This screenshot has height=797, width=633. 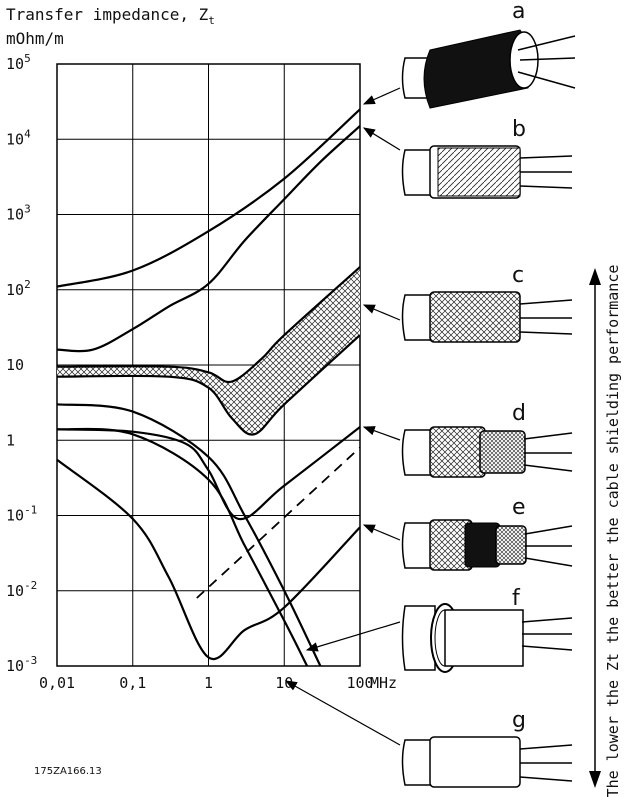 I want to click on series-line-dashed, so click(x=278, y=522).